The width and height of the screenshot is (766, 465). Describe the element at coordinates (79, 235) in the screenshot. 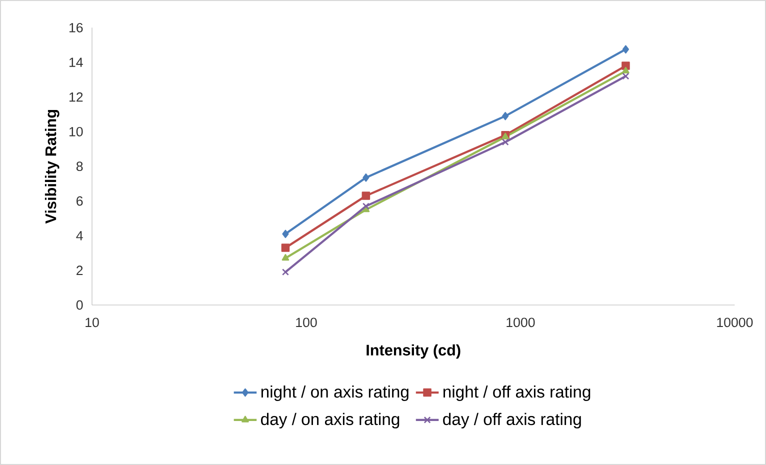

I see `y-tick-label: 4` at that location.